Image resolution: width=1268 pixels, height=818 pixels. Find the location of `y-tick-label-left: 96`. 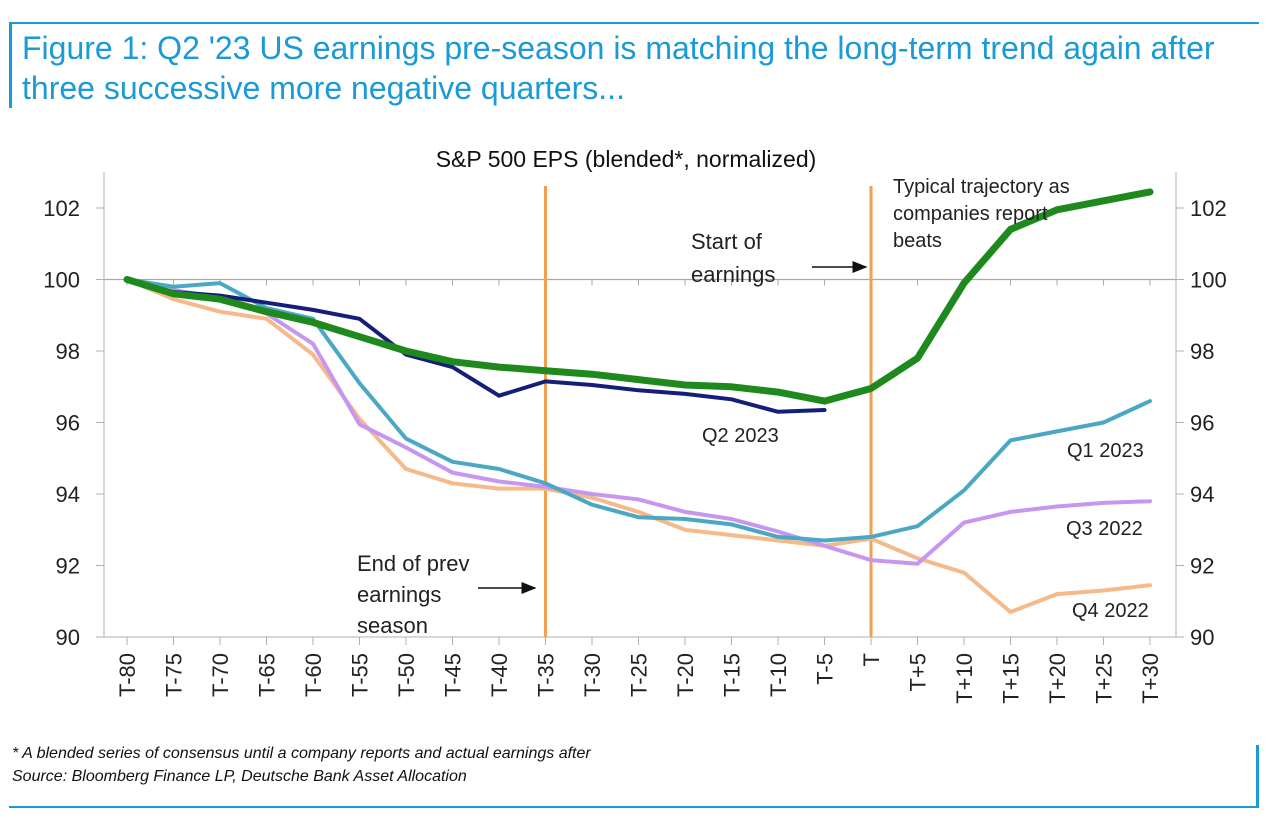

y-tick-label-left: 96 is located at coordinates (68, 423).